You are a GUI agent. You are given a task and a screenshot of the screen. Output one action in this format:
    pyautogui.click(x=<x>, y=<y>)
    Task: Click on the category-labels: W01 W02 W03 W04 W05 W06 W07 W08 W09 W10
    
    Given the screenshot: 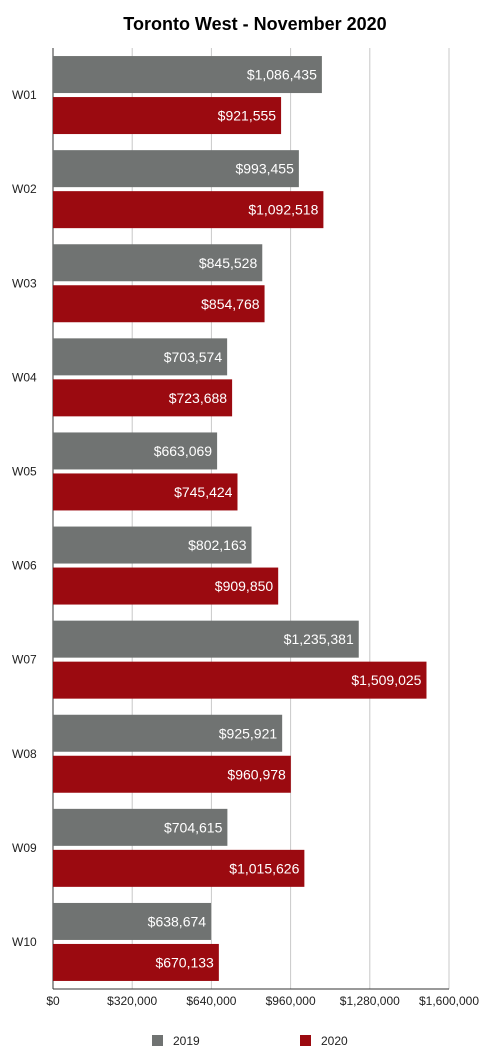 What is the action you would take?
    pyautogui.click(x=24, y=518)
    